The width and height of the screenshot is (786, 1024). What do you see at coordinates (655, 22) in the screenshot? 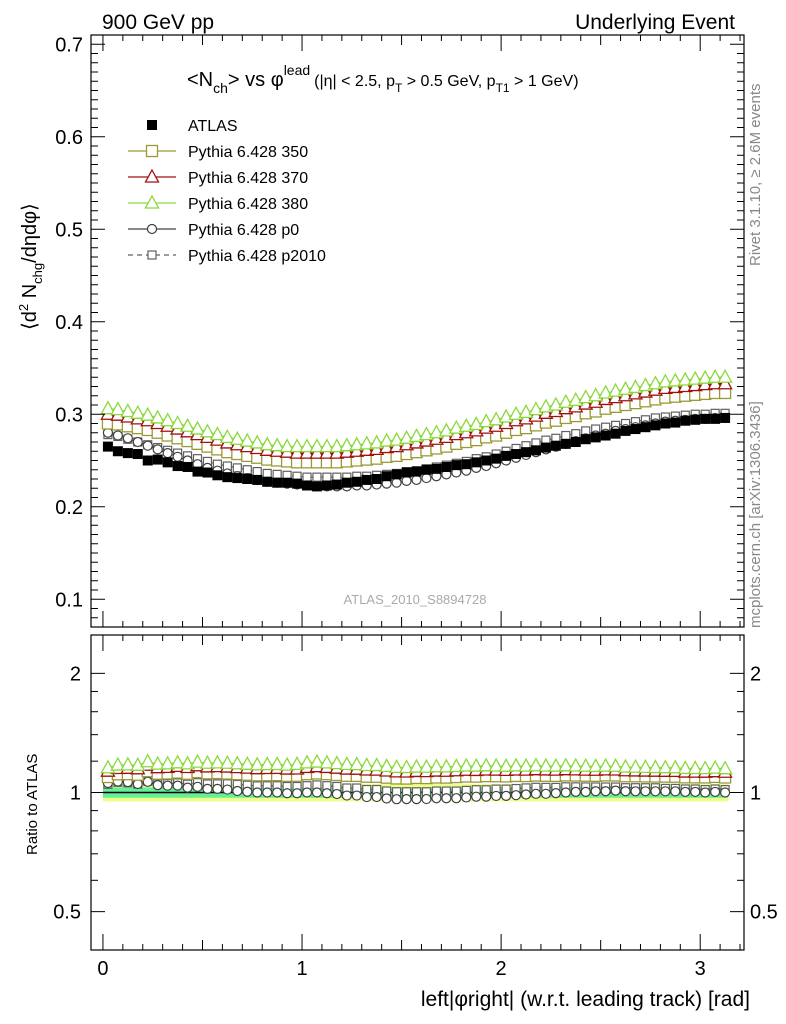
I see `header-right-label: Underlying Event` at bounding box center [655, 22].